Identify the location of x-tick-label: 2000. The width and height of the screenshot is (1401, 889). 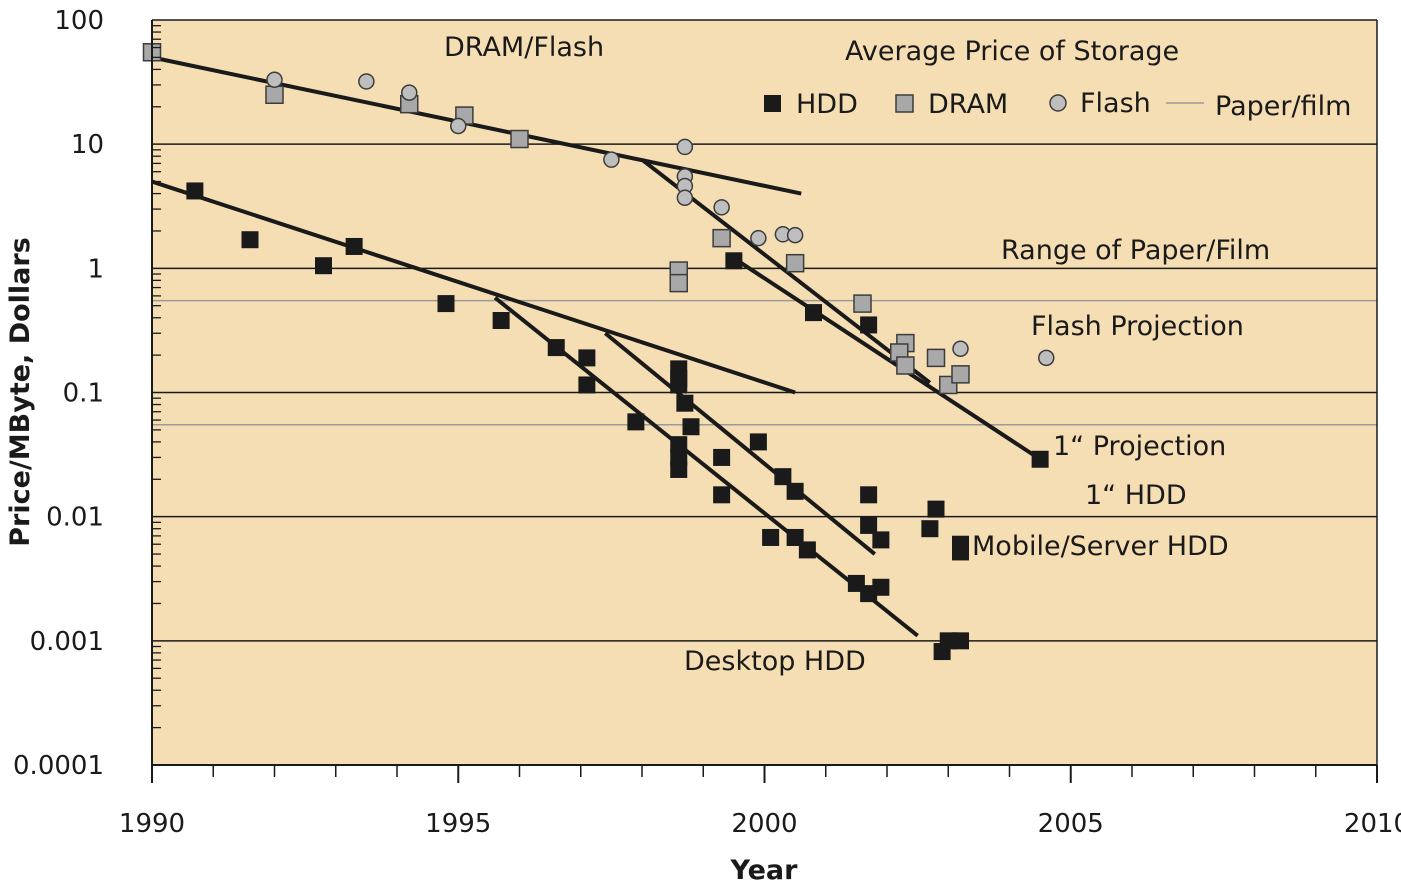
(764, 824).